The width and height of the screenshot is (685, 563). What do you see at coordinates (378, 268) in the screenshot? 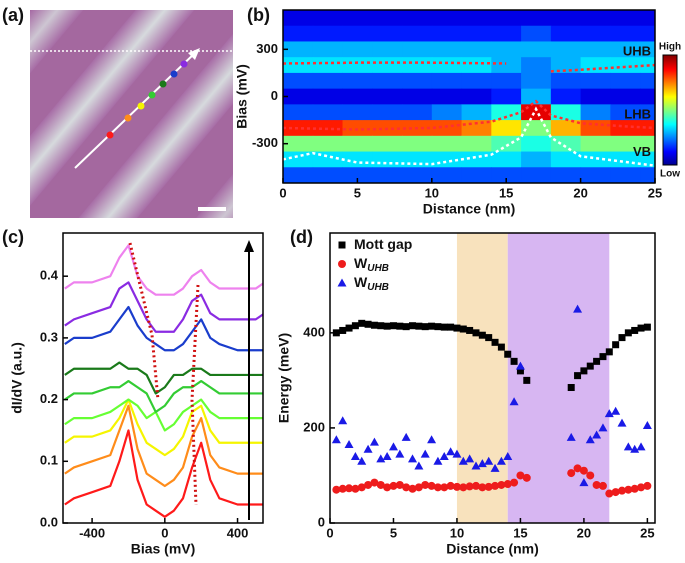
I see `legend-subscript: UHB` at bounding box center [378, 268].